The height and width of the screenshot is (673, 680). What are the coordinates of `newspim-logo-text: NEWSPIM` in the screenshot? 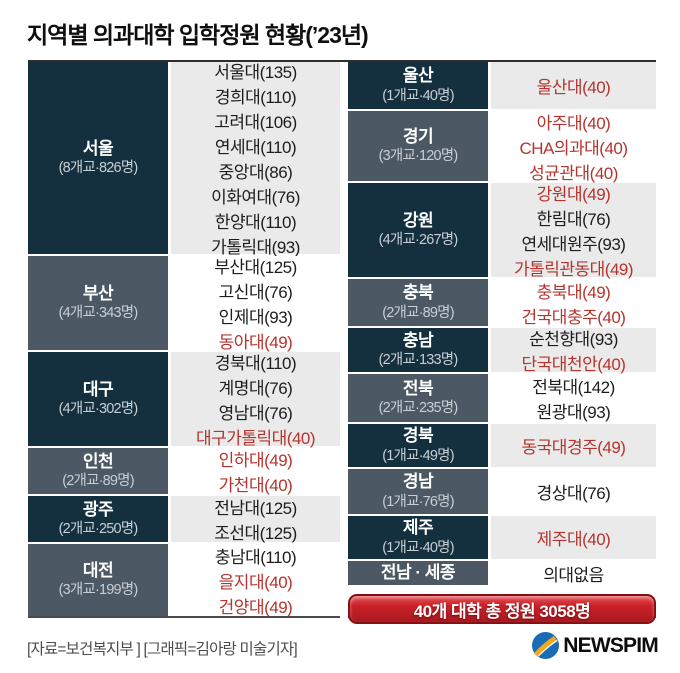 It's located at (611, 645).